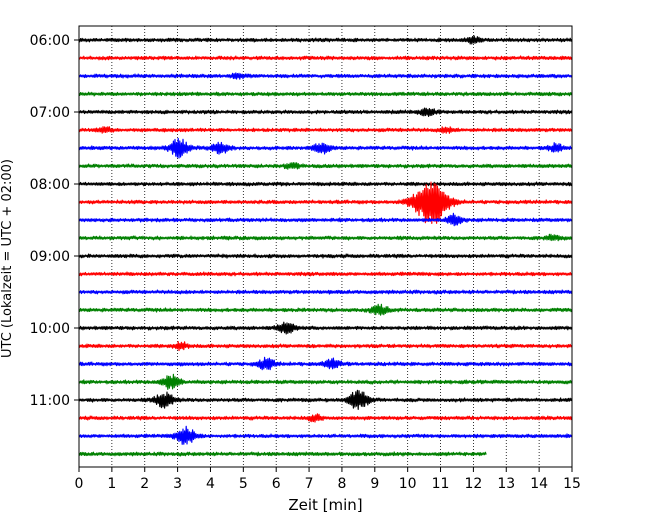 The width and height of the screenshot is (650, 520). I want to click on x-tick-label: 0, so click(79, 484).